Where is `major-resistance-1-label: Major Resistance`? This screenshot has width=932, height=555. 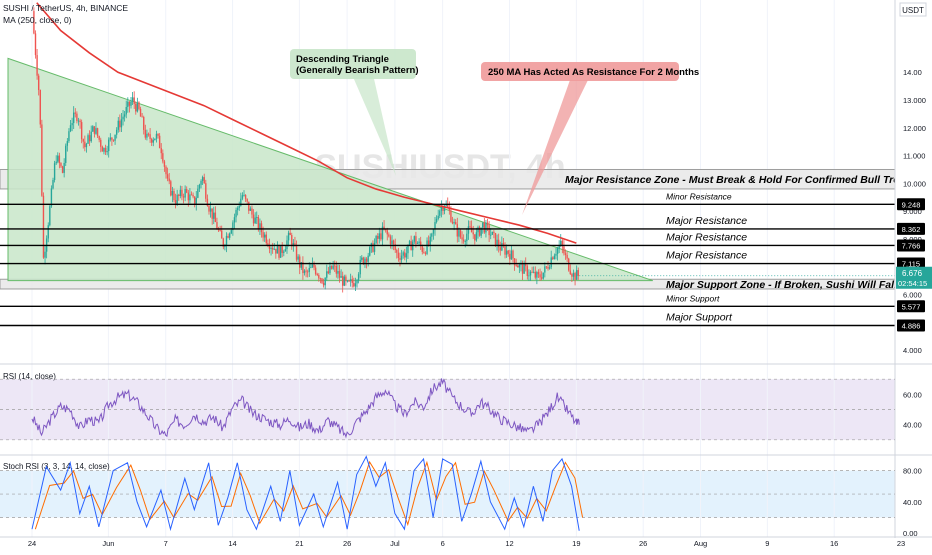
major-resistance-1-label: Major Resistance is located at coordinates (706, 221).